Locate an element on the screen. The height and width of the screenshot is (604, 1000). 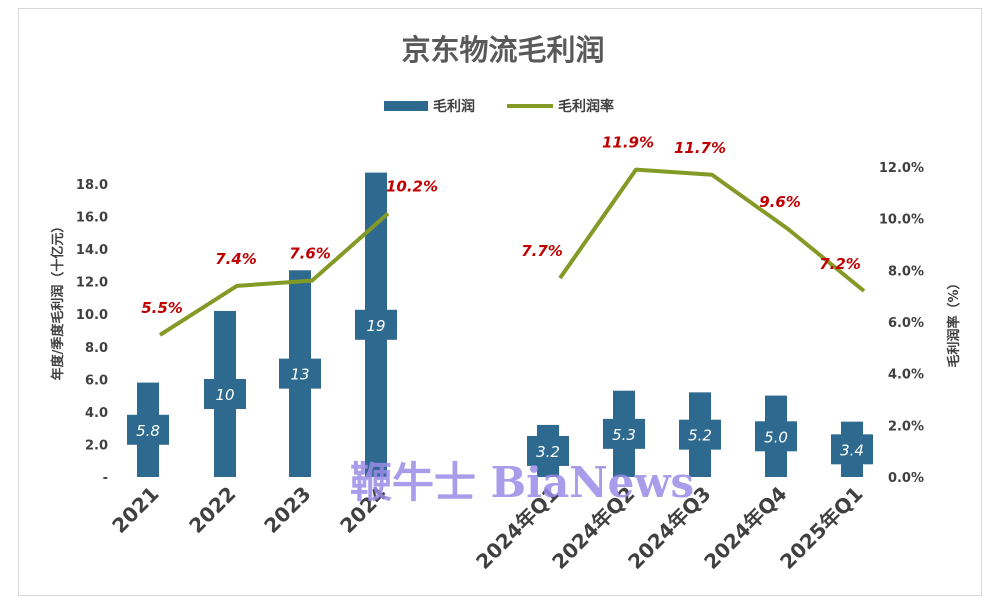
bar-data-label: 3.4 is located at coordinates (852, 450).